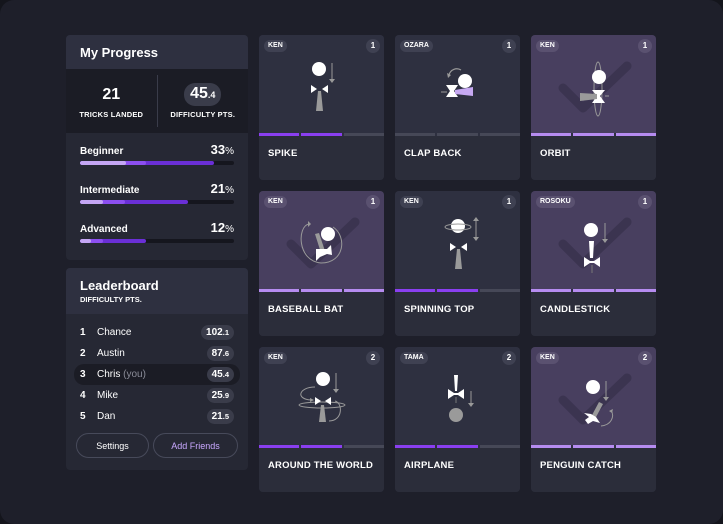 This screenshot has height=524, width=723. What do you see at coordinates (83, 353) in the screenshot?
I see `rank: 2` at bounding box center [83, 353].